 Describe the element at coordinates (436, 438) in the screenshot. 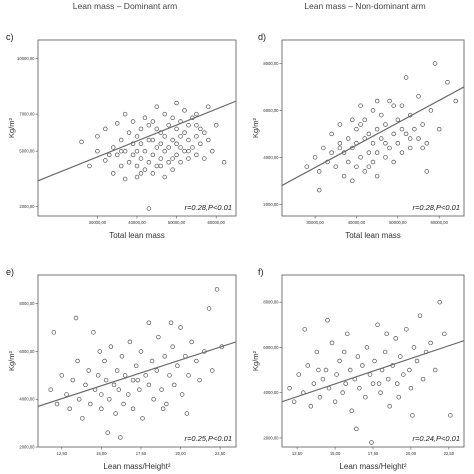

I see `stat-annotation: r=0.24,P<0.01` at that location.